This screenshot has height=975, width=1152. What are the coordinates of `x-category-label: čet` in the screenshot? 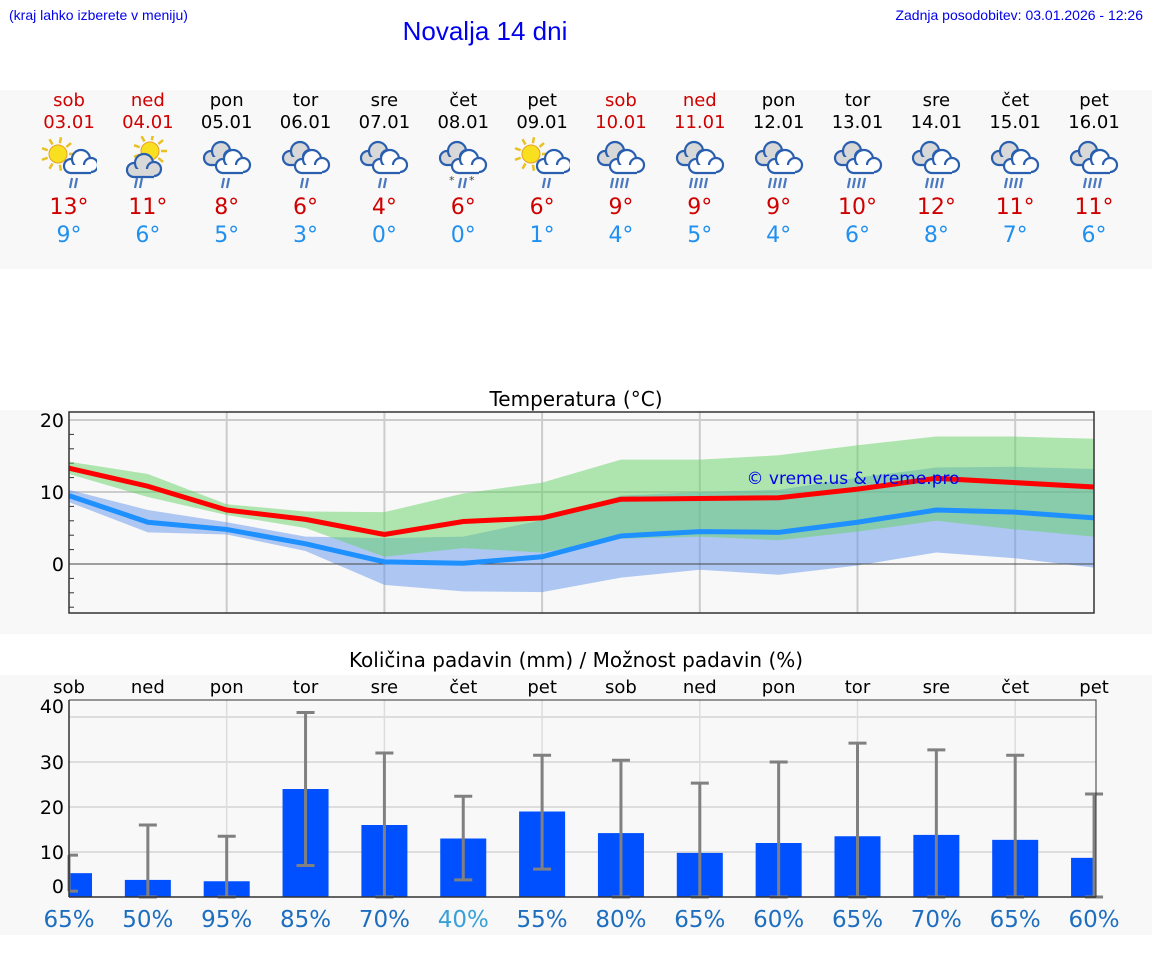 It's located at (463, 687).